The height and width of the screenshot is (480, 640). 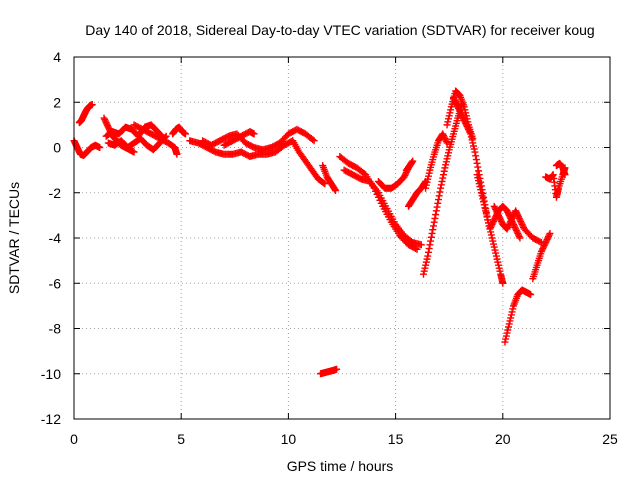 I want to click on y-tick-label: -6, so click(x=55, y=283).